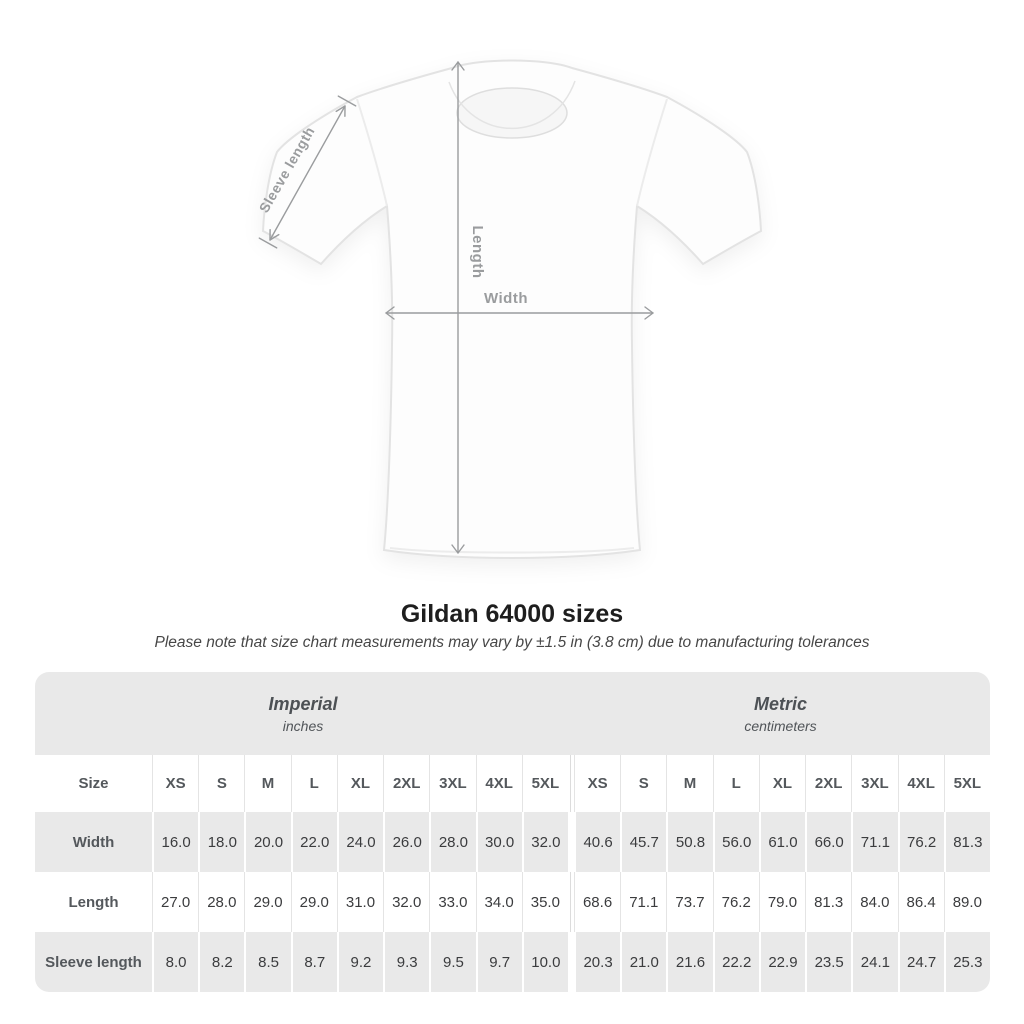 Image resolution: width=1024 pixels, height=1024 pixels. What do you see at coordinates (359, 842) in the screenshot?
I see `cell: 24.0` at bounding box center [359, 842].